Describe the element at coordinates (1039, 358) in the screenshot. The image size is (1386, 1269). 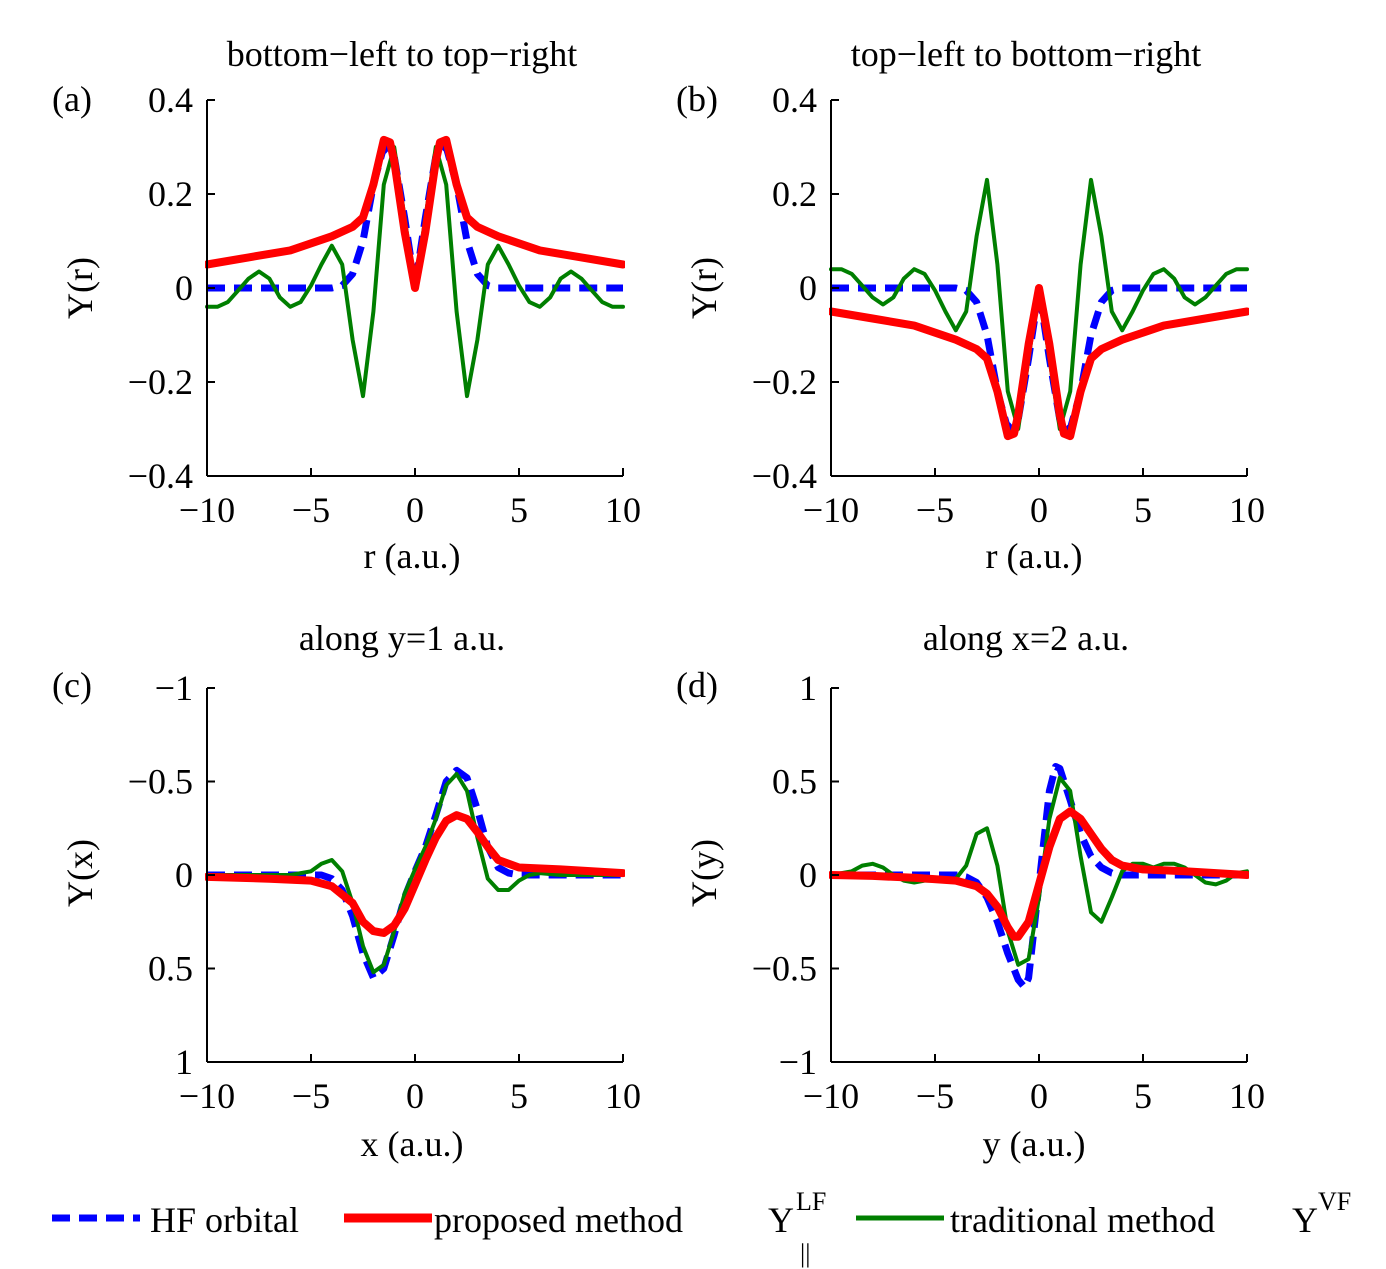
I see `panel-b-series-hf-orbital` at that location.